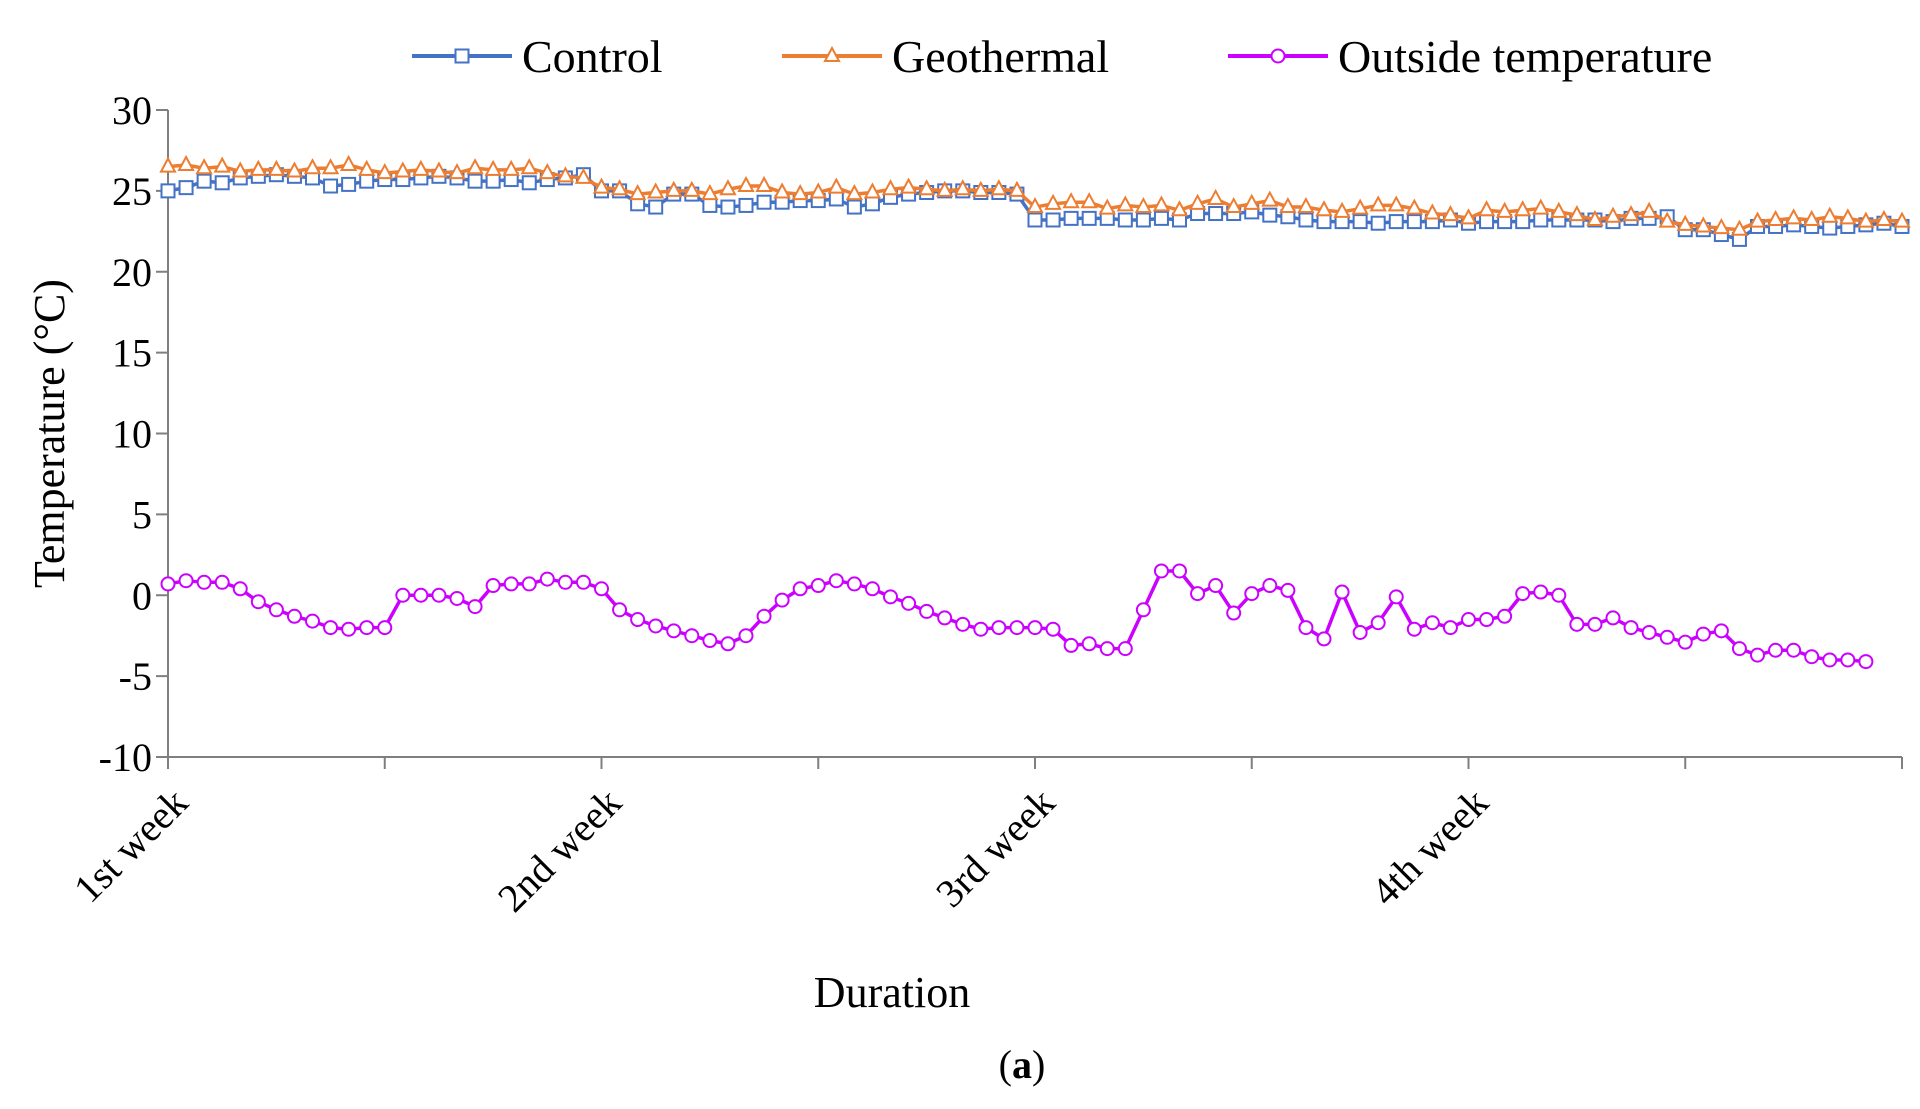 The width and height of the screenshot is (1920, 1109). I want to click on legend-item: Control, so click(537, 56).